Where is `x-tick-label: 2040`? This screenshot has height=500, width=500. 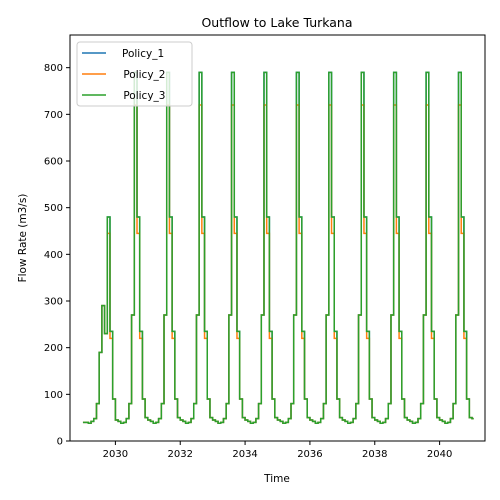
x-tick-label: 2040 is located at coordinates (439, 454).